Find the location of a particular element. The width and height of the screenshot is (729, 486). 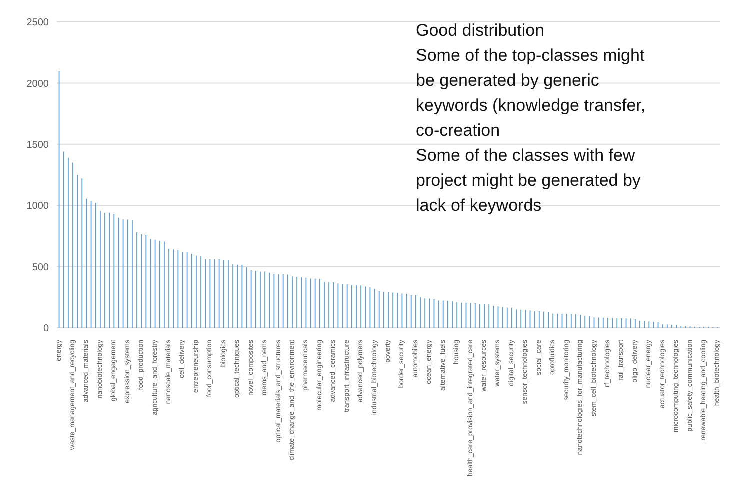

annotation: be generated by generic is located at coordinates (508, 81).